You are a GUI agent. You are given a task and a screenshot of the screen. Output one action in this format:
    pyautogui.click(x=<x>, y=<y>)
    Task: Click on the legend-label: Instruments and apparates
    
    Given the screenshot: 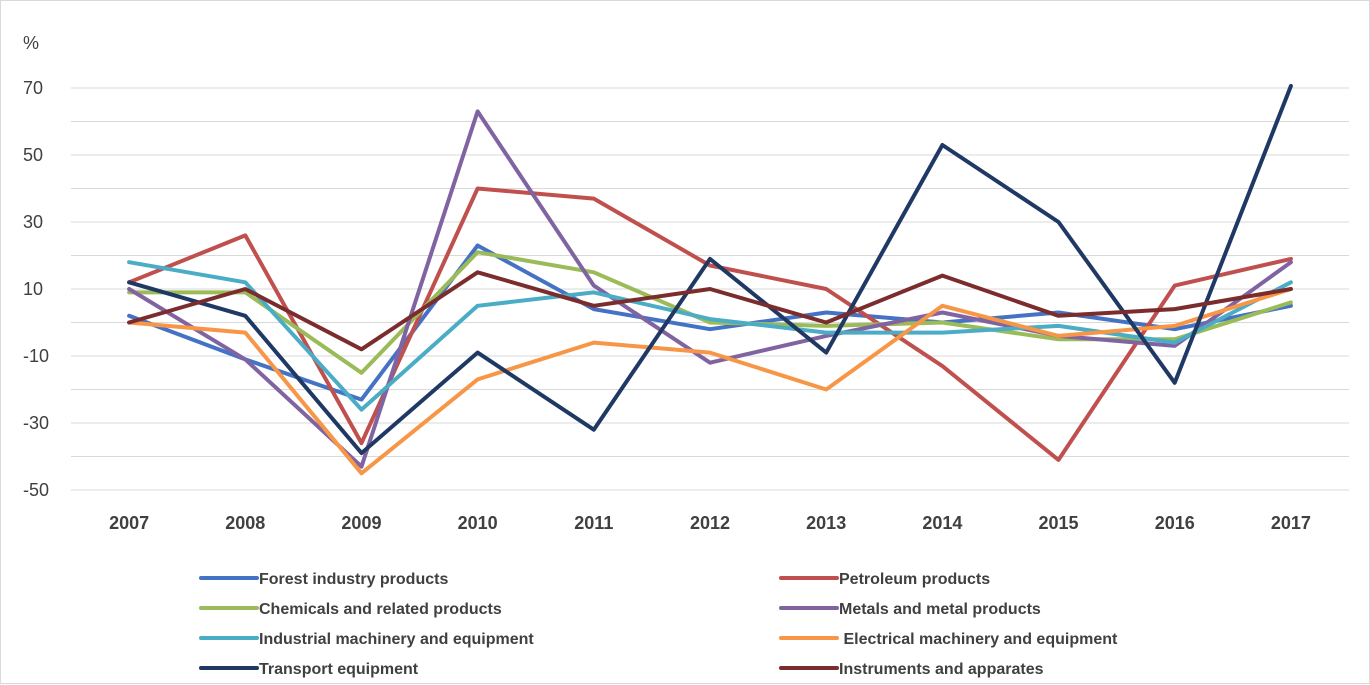 What is the action you would take?
    pyautogui.click(x=941, y=669)
    